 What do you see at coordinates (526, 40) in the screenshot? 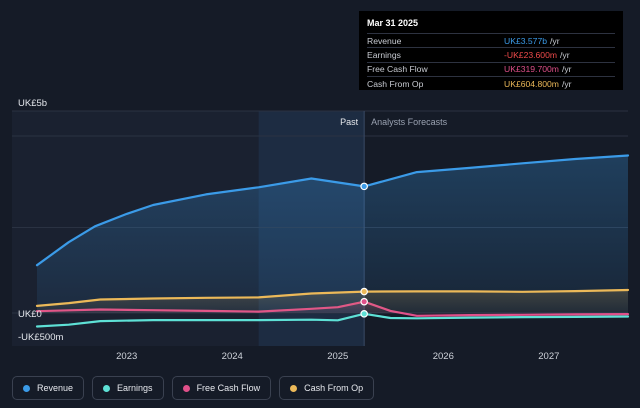
I see `tooltip-revenue-value: UK£3.577b` at bounding box center [526, 40].